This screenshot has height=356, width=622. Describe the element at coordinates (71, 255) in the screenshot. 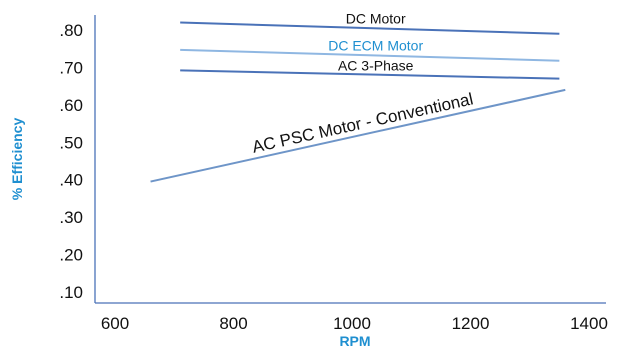

I see `y-tick-label: .20` at that location.